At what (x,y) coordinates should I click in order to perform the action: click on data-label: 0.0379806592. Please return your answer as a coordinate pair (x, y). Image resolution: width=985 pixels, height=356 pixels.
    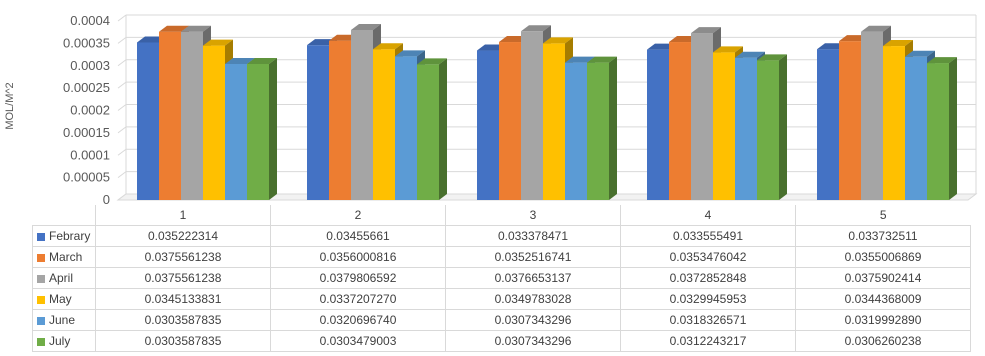
    Looking at the image, I should click on (358, 278).